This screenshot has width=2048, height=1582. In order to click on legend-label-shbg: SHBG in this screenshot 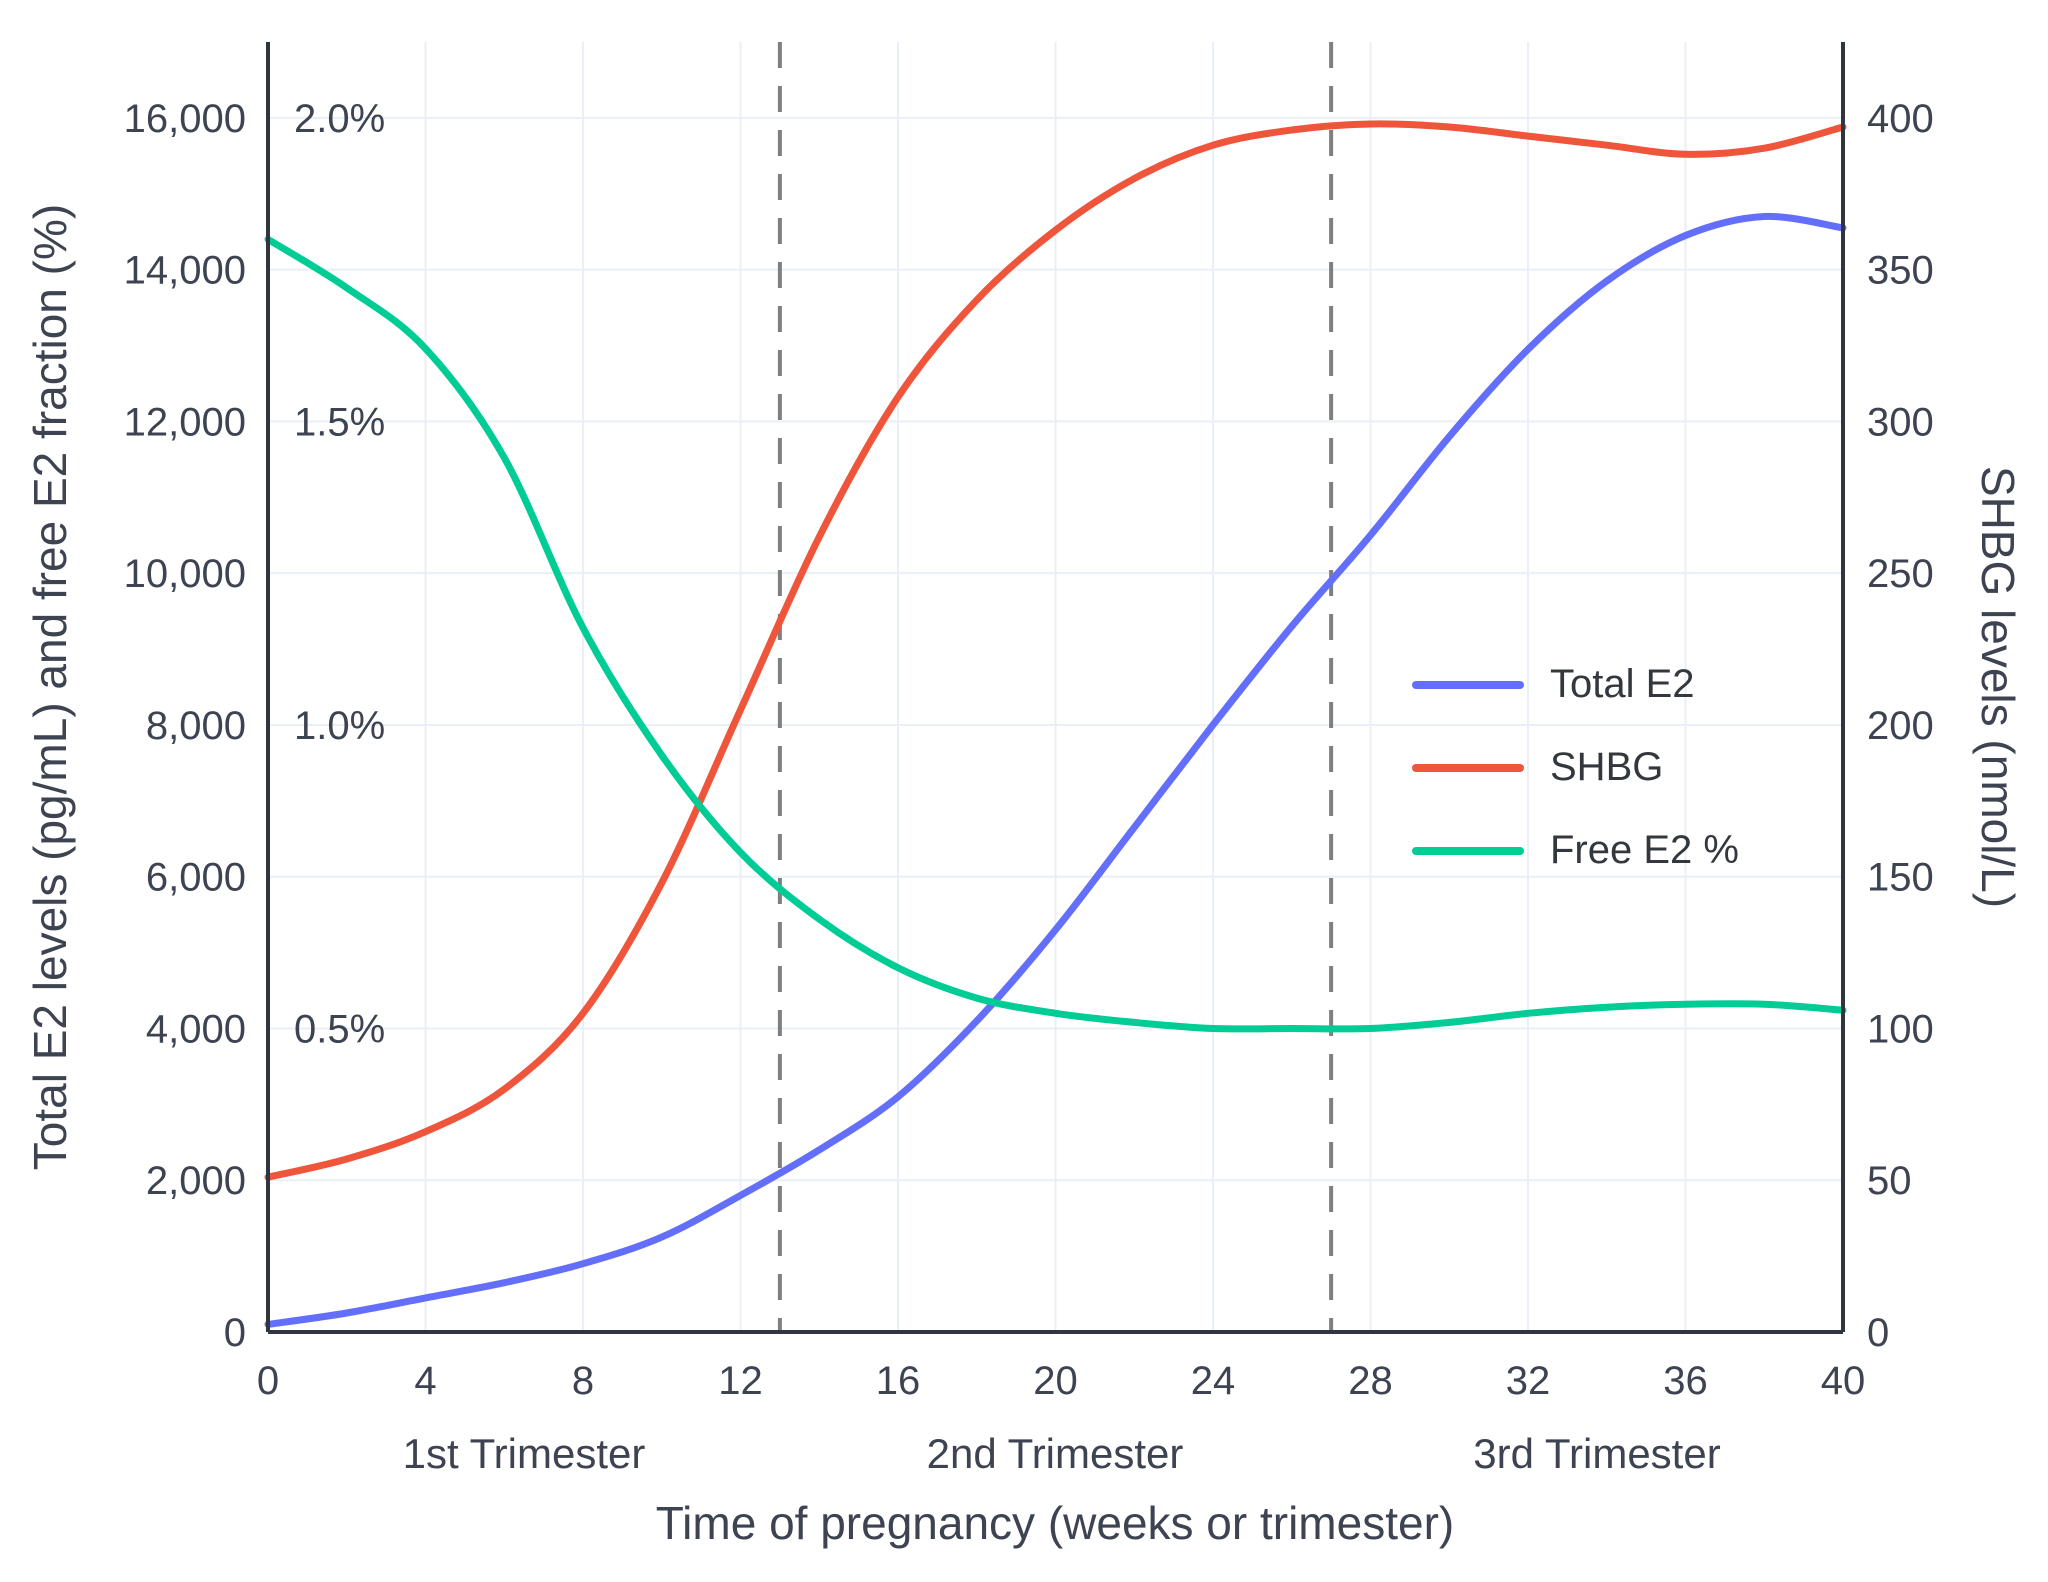, I will do `click(1607, 767)`.